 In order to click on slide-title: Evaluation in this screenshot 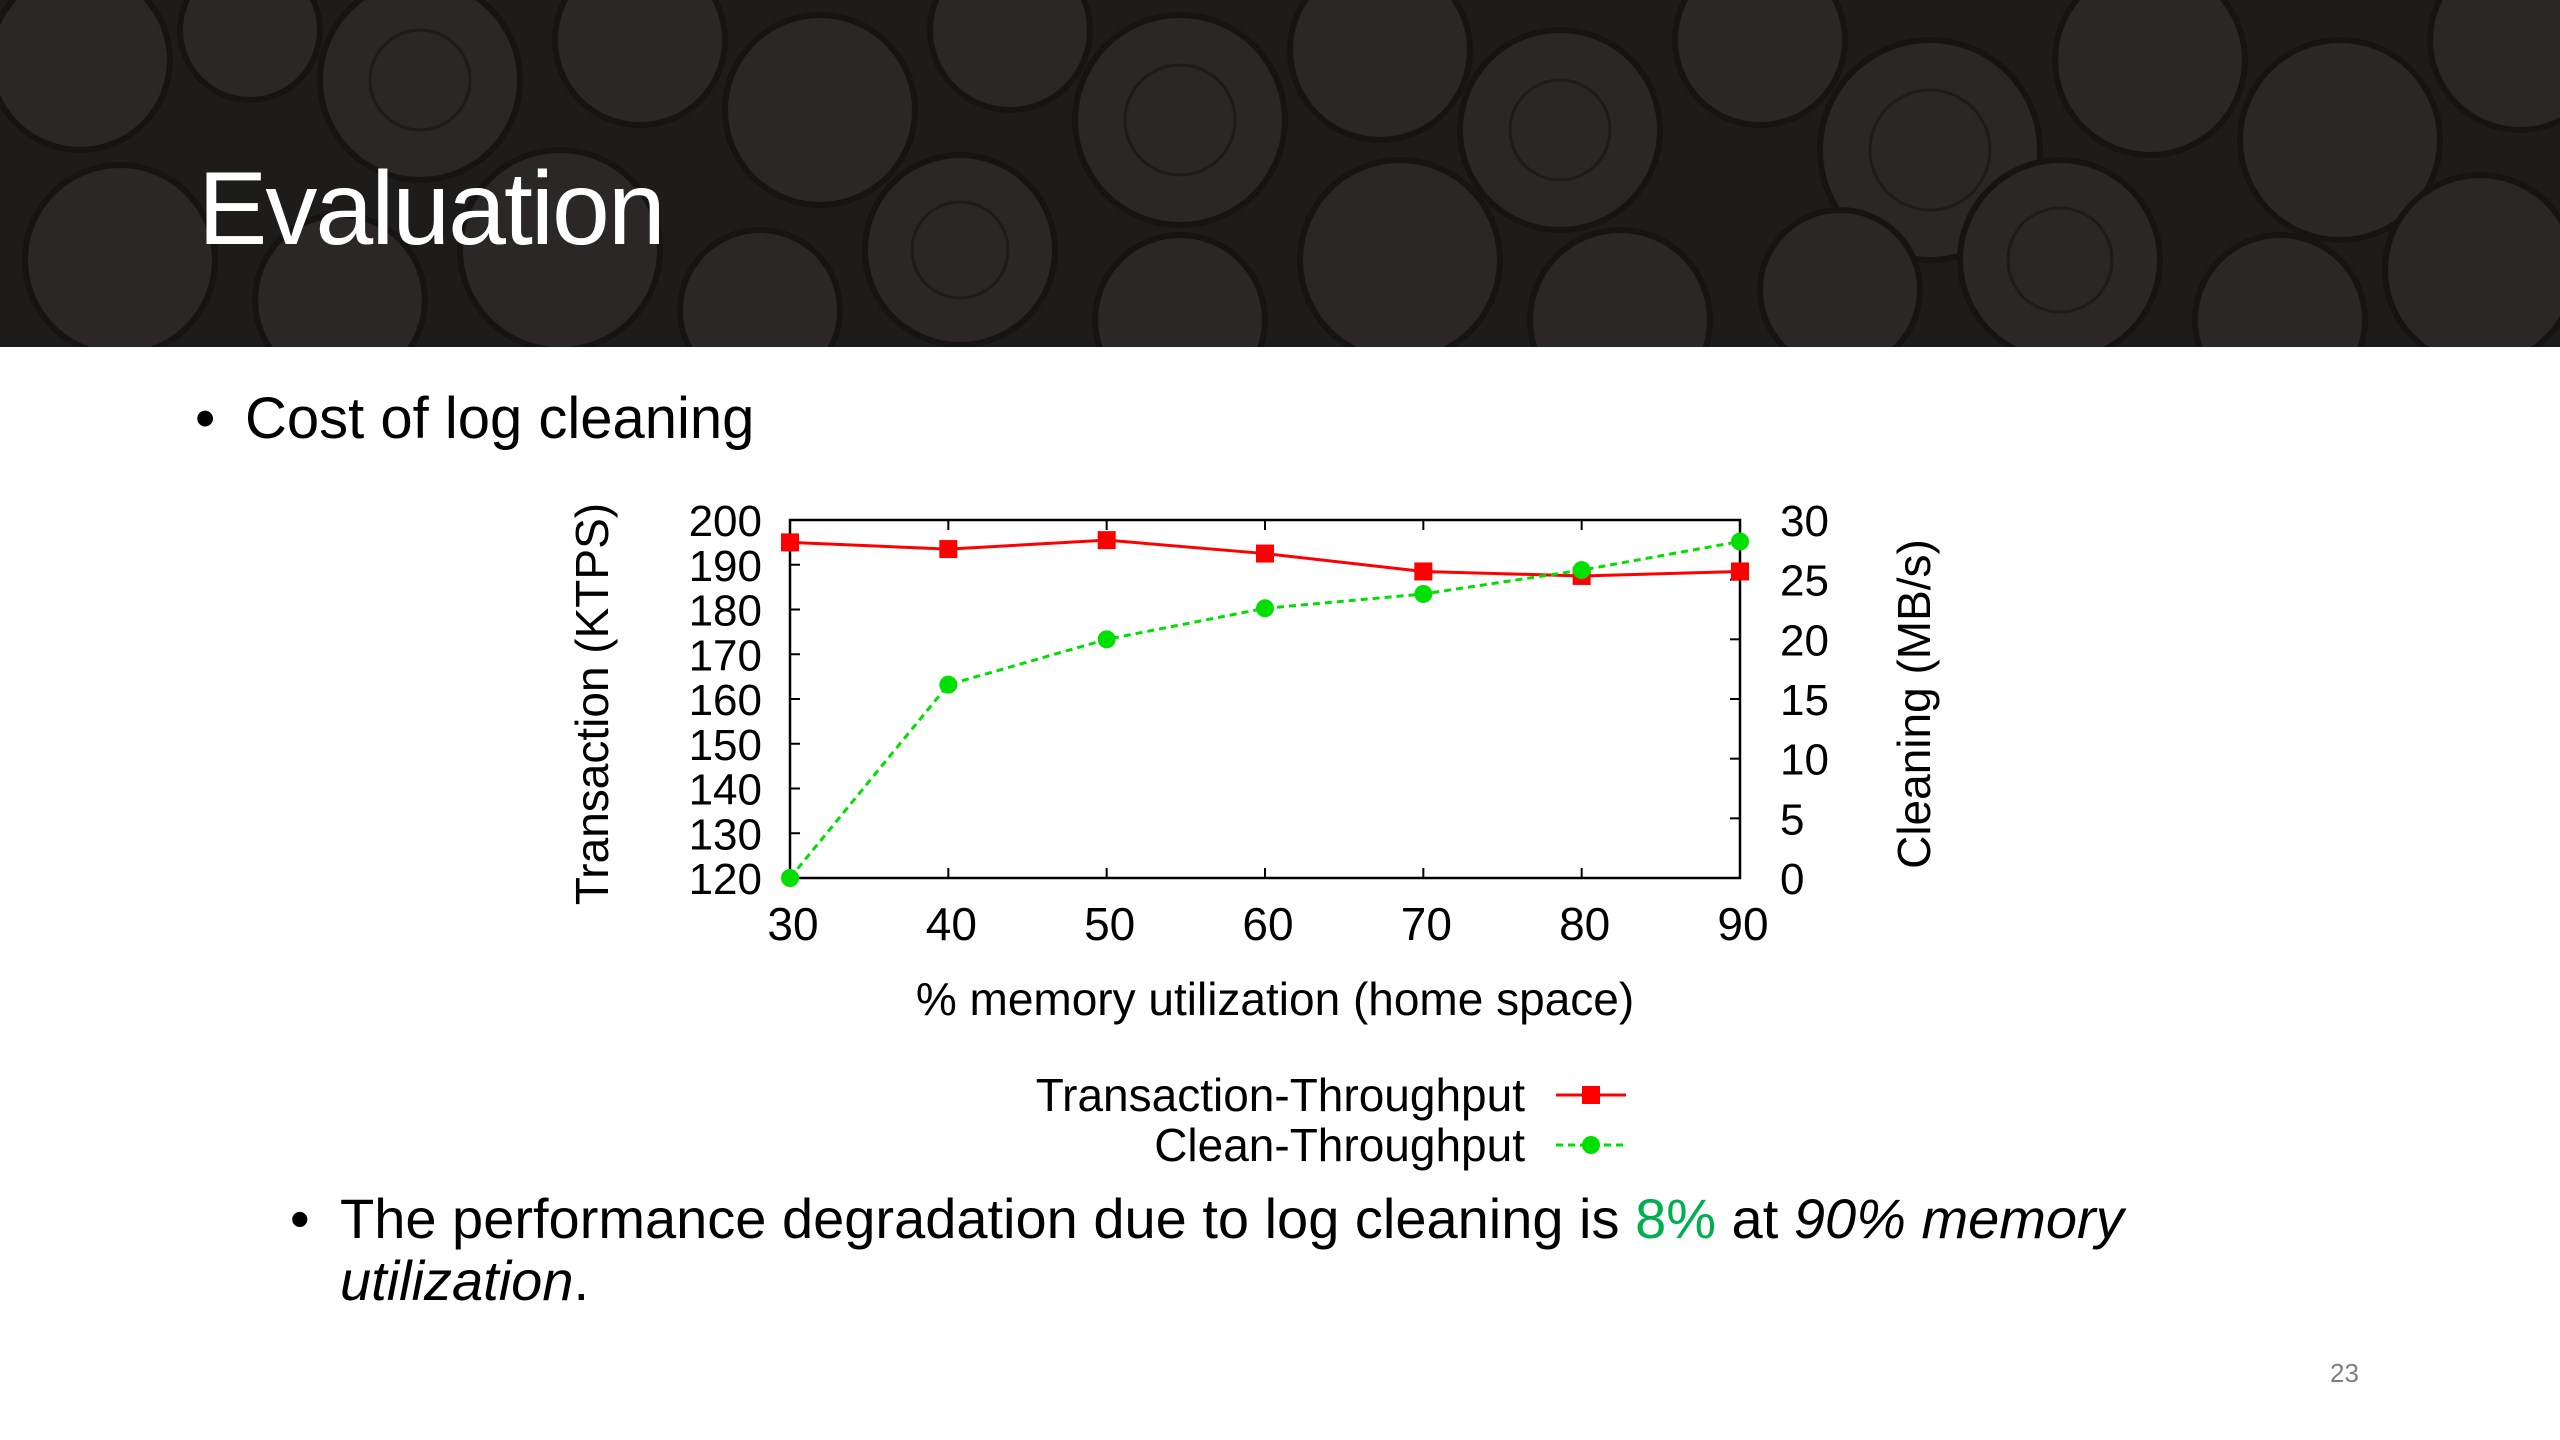, I will do `click(432, 209)`.